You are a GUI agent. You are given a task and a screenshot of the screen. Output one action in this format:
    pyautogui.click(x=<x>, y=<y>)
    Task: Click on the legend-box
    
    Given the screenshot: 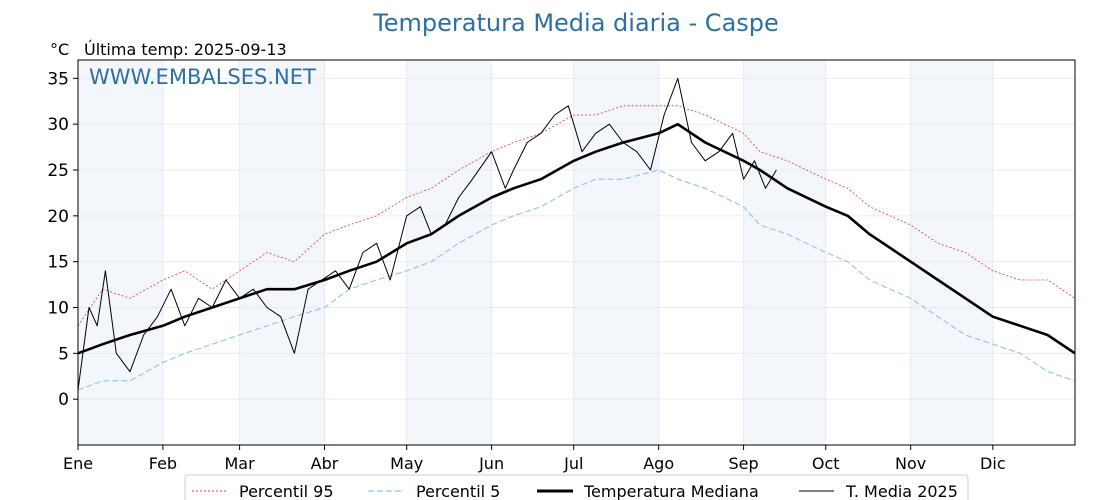 What is the action you would take?
    pyautogui.click(x=576, y=487)
    